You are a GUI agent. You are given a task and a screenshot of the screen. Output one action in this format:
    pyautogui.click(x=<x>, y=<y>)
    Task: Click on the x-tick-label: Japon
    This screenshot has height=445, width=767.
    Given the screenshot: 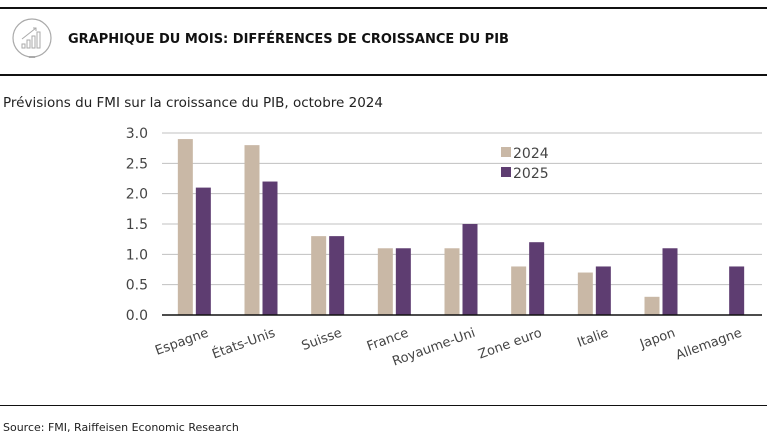 What is the action you would take?
    pyautogui.click(x=657, y=339)
    